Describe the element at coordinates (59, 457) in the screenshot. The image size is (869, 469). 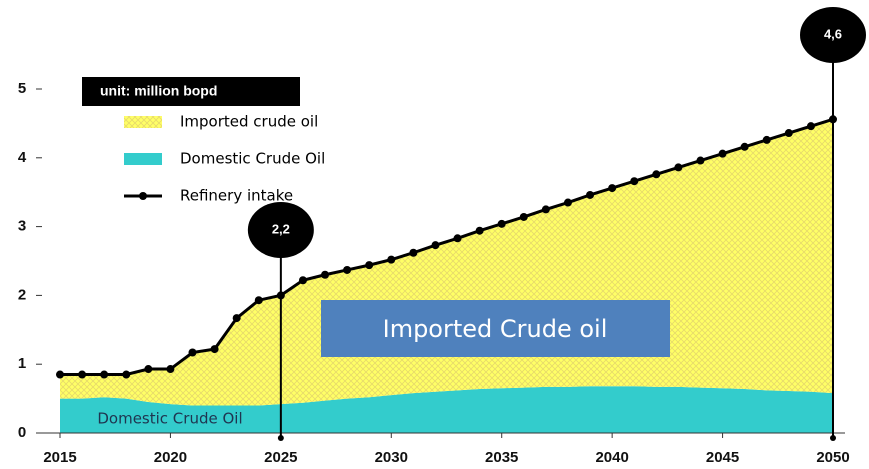
I see `x-tick-label: 2015` at that location.